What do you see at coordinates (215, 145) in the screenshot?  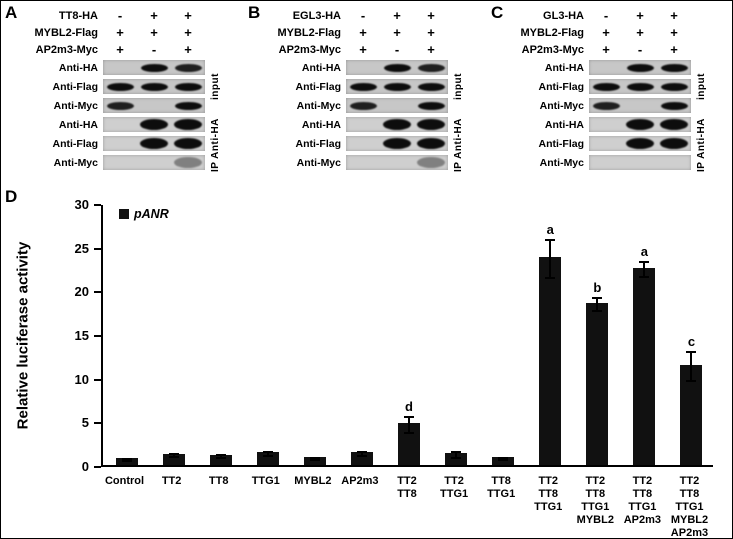 I see `group-label-ip-anti-ha: IP Anti-HA` at bounding box center [215, 145].